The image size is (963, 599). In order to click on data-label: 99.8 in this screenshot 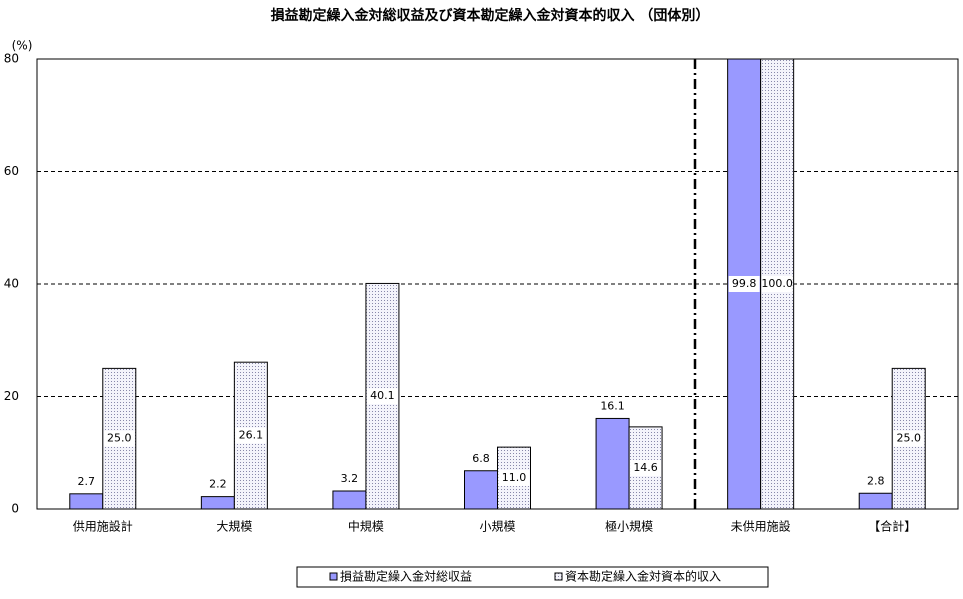, I will do `click(744, 283)`.